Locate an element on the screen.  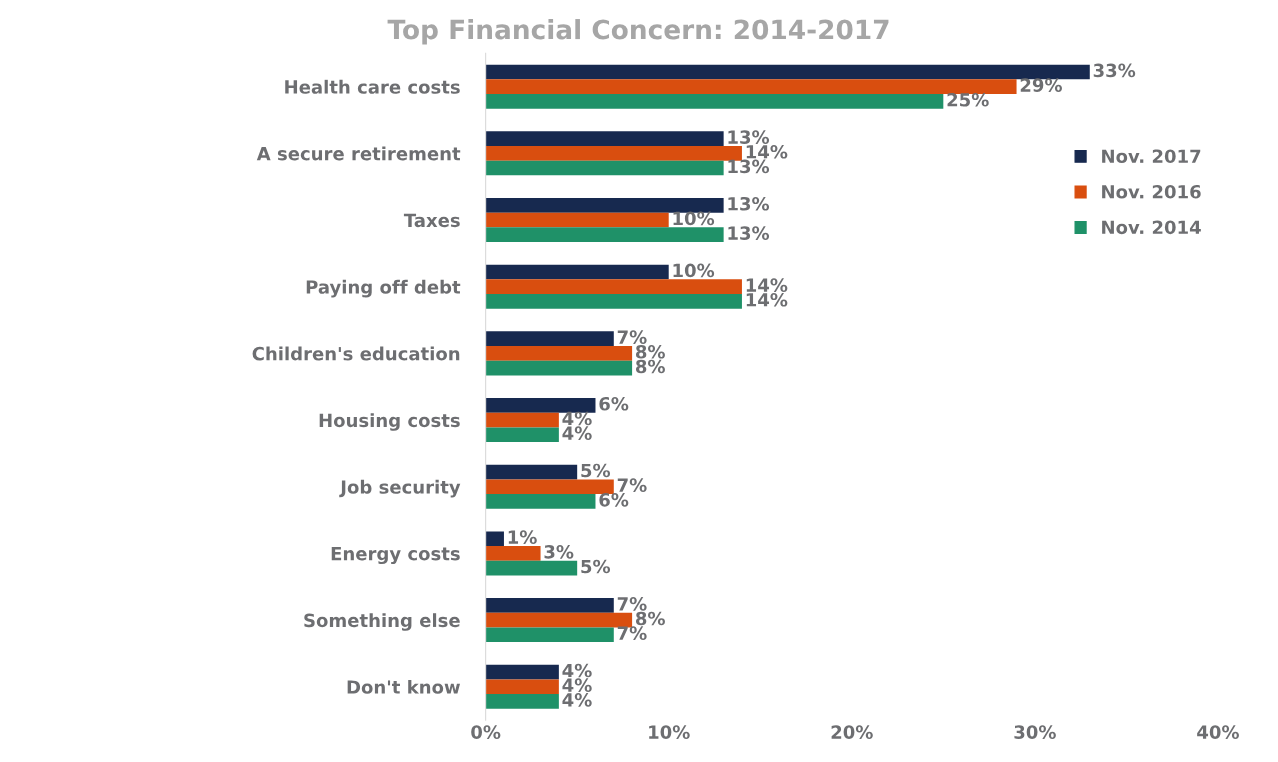
y-tick-label: Housing costs is located at coordinates (389, 422).